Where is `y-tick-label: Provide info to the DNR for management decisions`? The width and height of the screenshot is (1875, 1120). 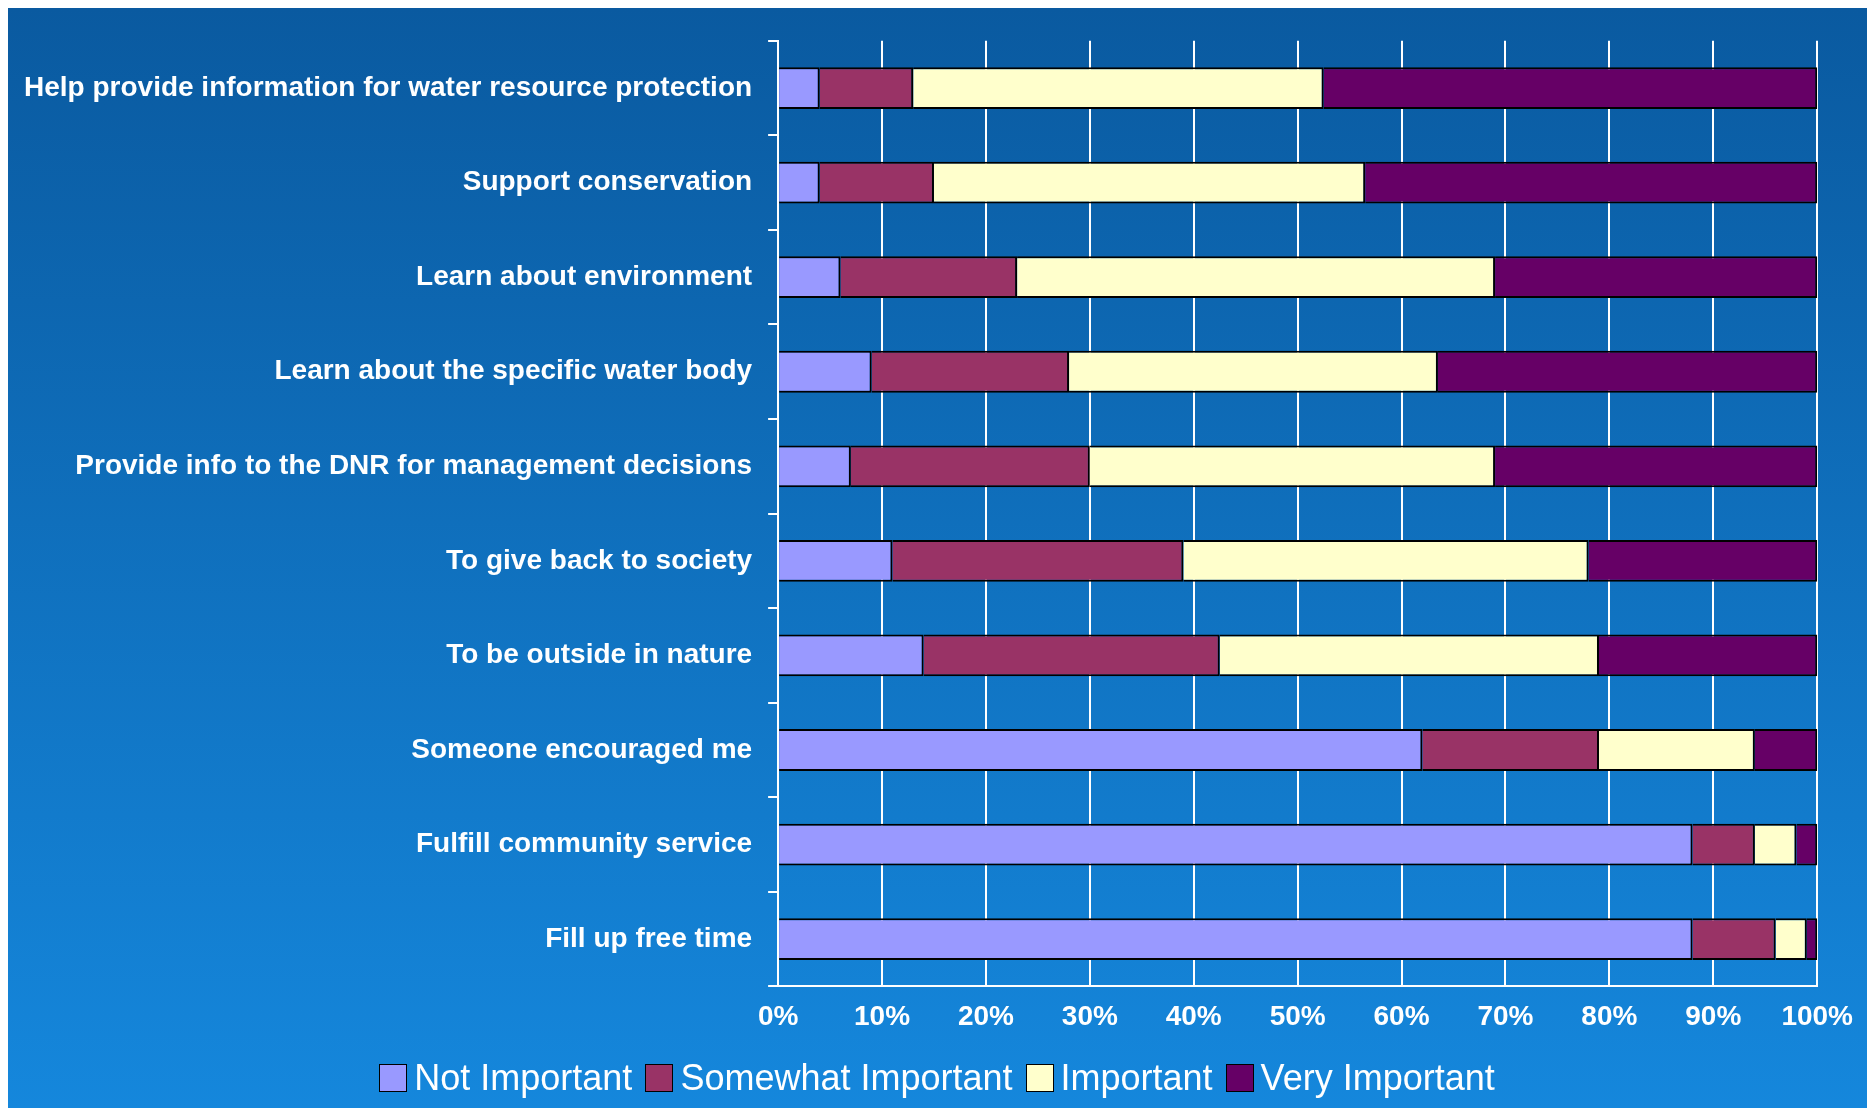 y-tick-label: Provide info to the DNR for management decisions is located at coordinates (414, 465).